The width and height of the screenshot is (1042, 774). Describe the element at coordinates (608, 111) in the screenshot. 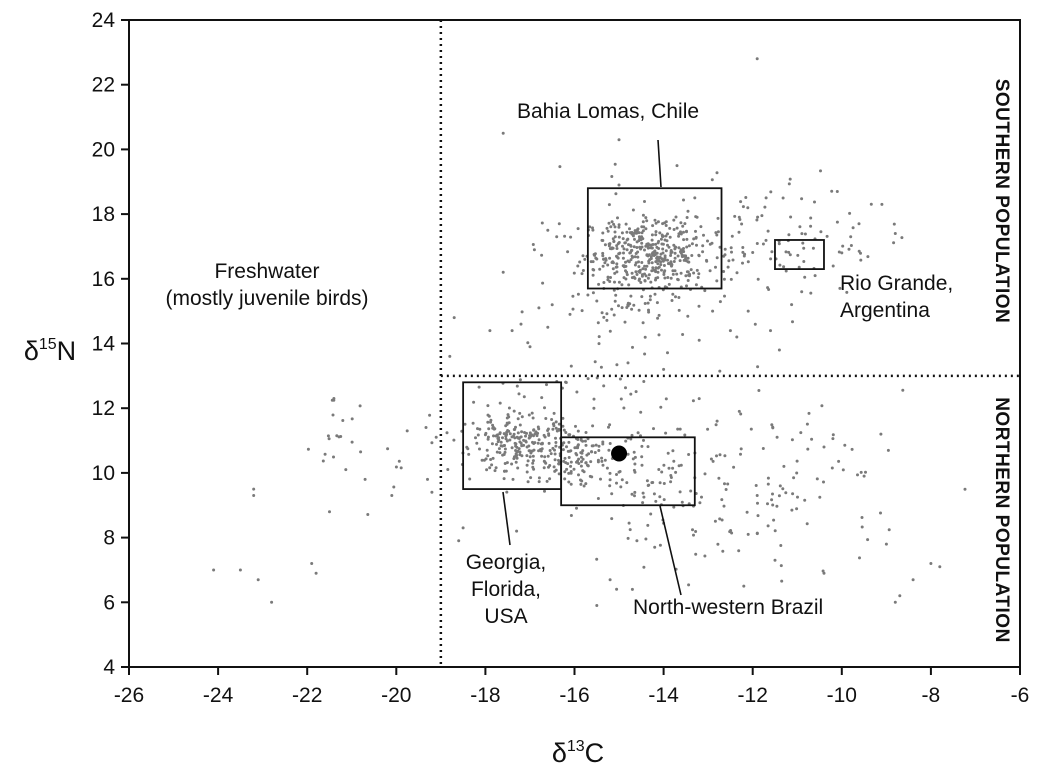

I see `annotation-bahia-lomas-line: Bahia Lomas, Chile` at that location.